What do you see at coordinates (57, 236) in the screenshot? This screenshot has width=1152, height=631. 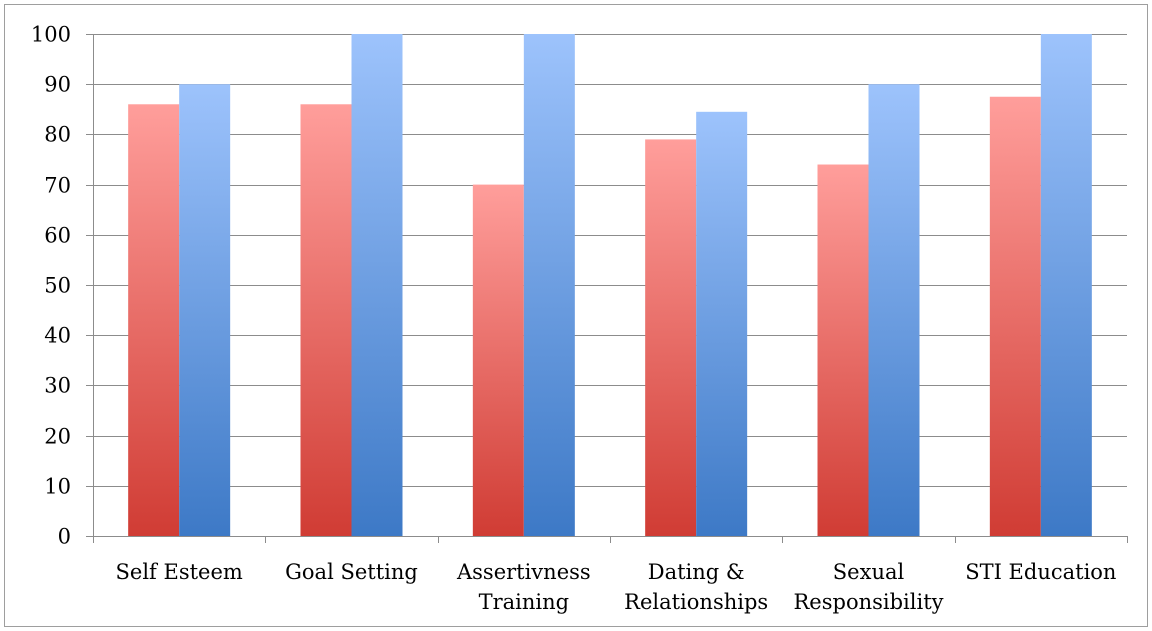 I see `y-tick-label: 60` at bounding box center [57, 236].